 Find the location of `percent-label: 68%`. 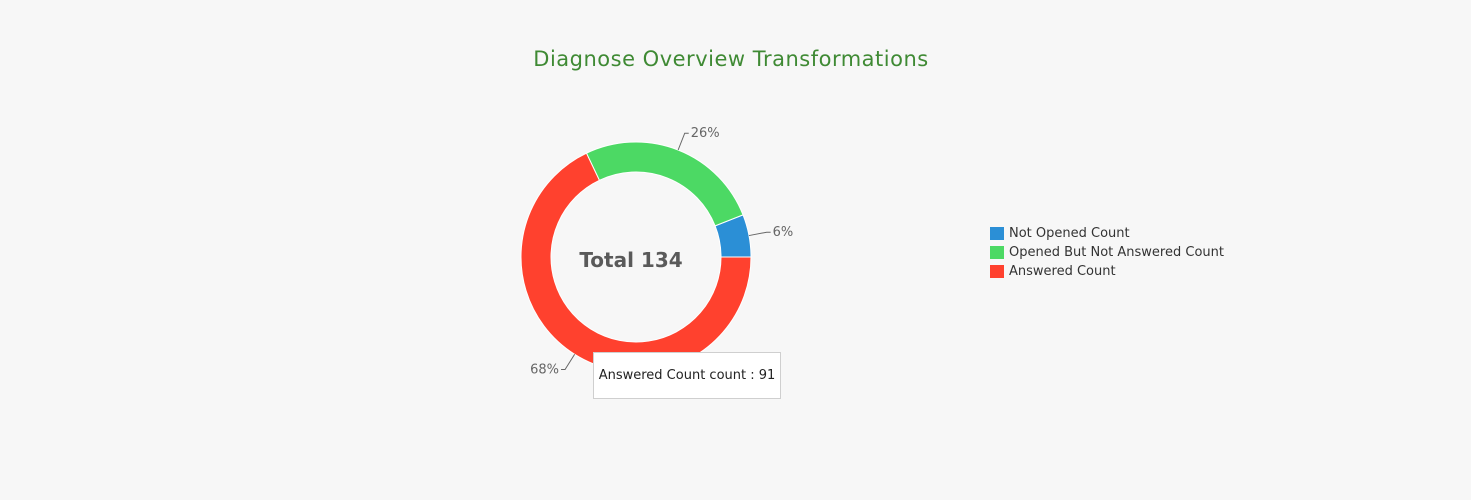

percent-label: 68% is located at coordinates (544, 369).